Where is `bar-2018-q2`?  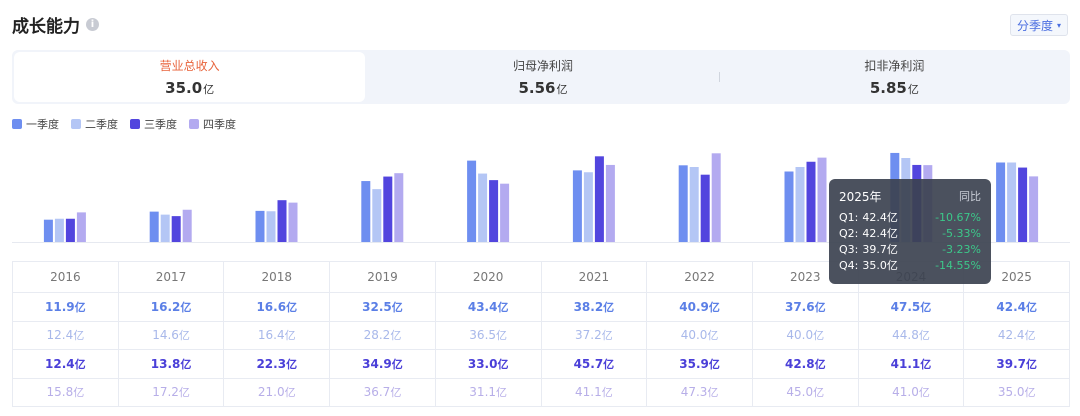
bar-2018-q2 is located at coordinates (271, 226).